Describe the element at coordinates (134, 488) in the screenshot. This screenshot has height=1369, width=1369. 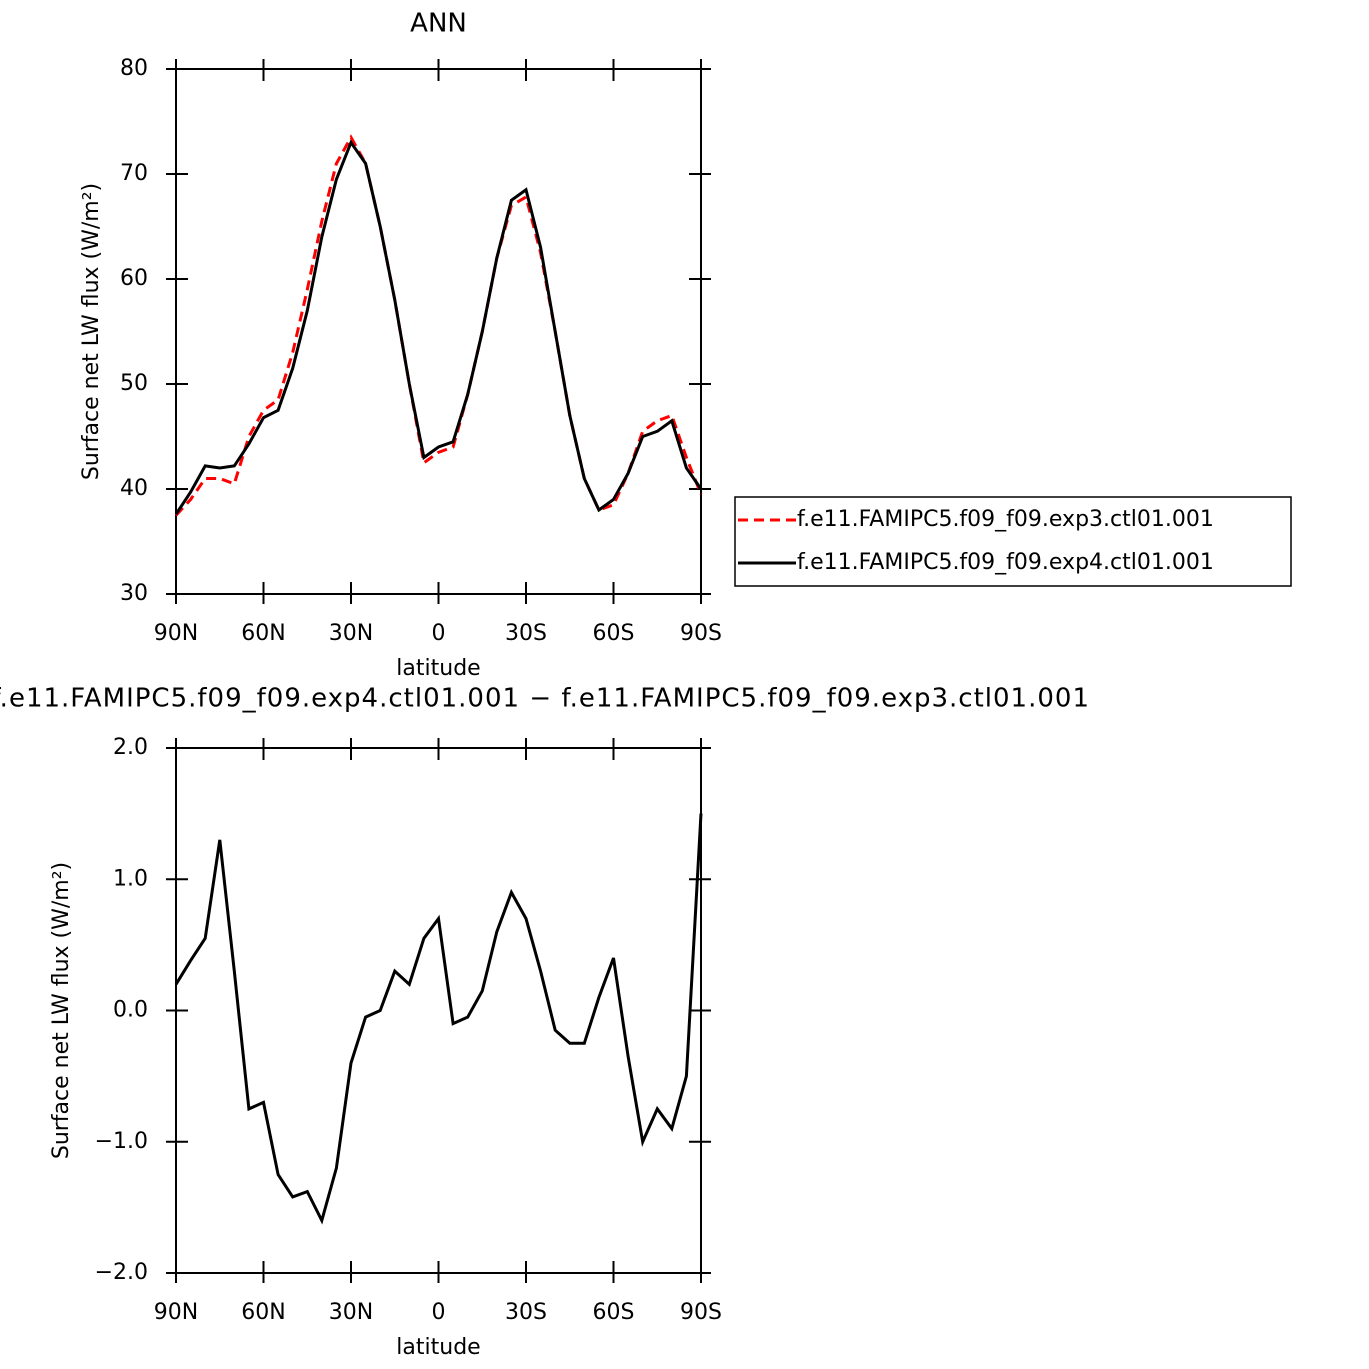
I see `y-tick-label: 40` at that location.